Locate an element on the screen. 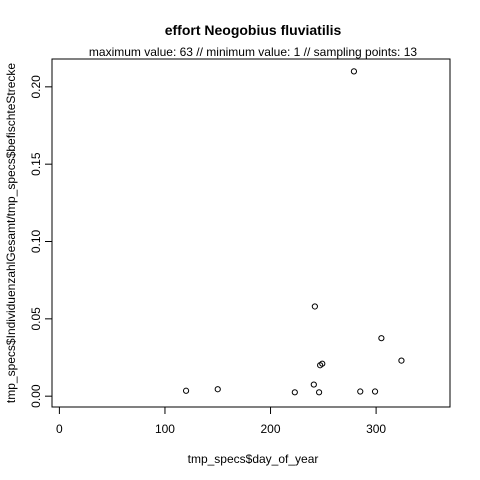 The image size is (480, 480). x-axis: 0 100 200 300 is located at coordinates (221, 421).